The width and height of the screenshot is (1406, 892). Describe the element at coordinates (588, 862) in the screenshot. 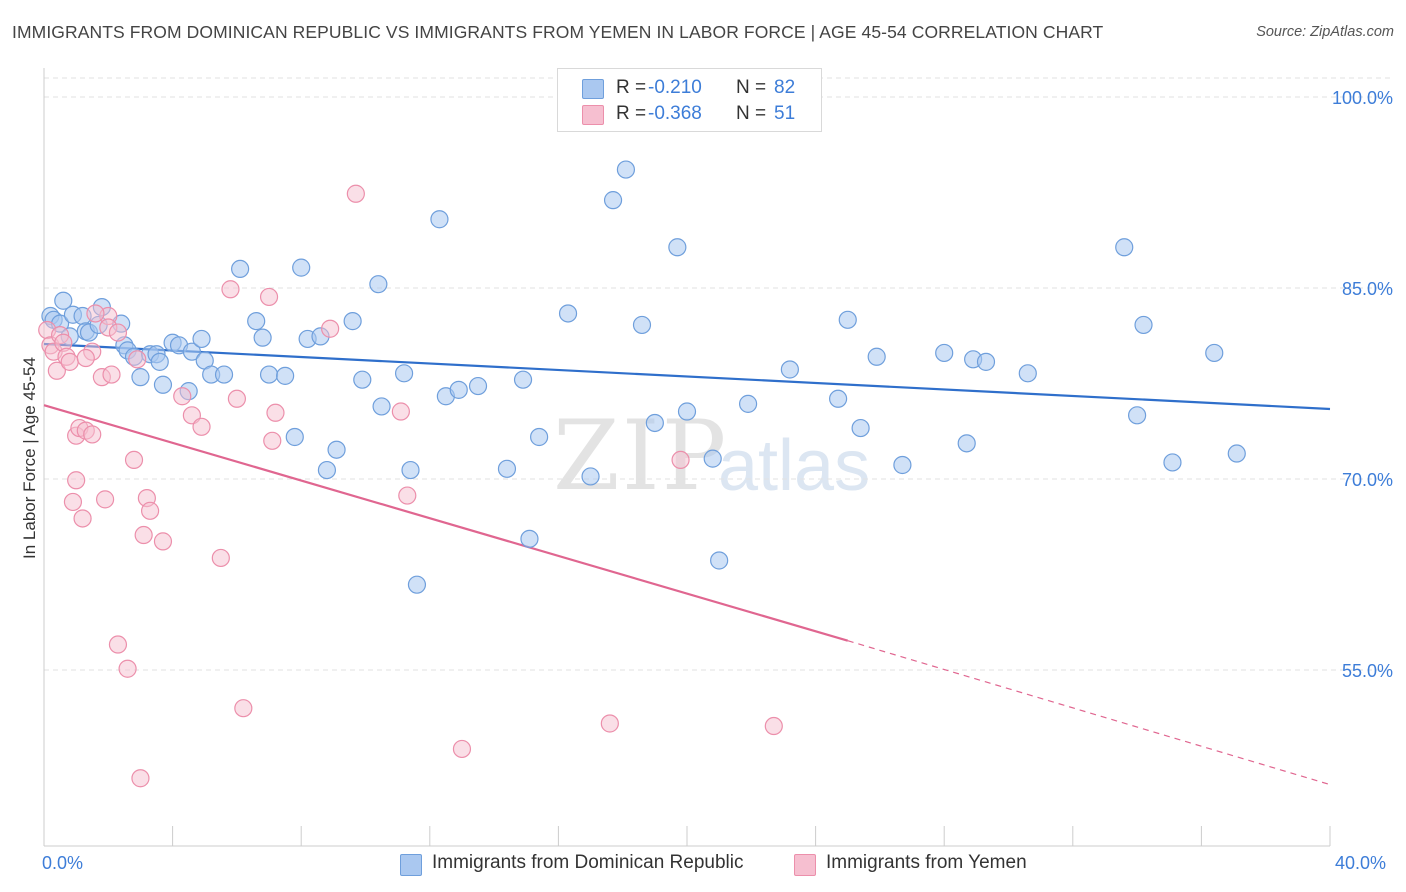

I see `bottom-legend-label: Immigrants from Dominican Republic` at that location.